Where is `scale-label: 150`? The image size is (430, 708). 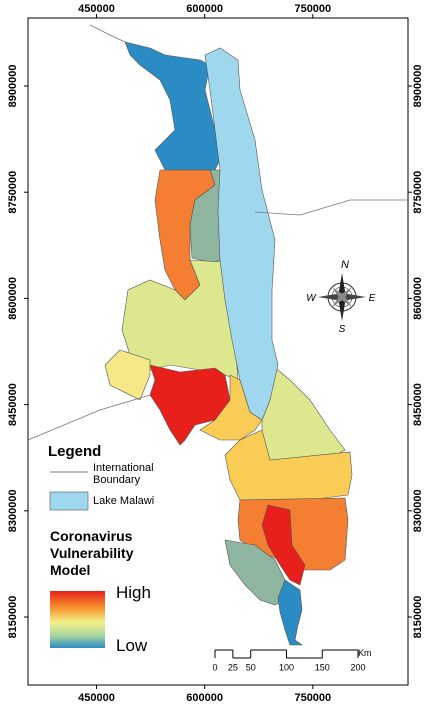 scale-label: 150 is located at coordinates (322, 667).